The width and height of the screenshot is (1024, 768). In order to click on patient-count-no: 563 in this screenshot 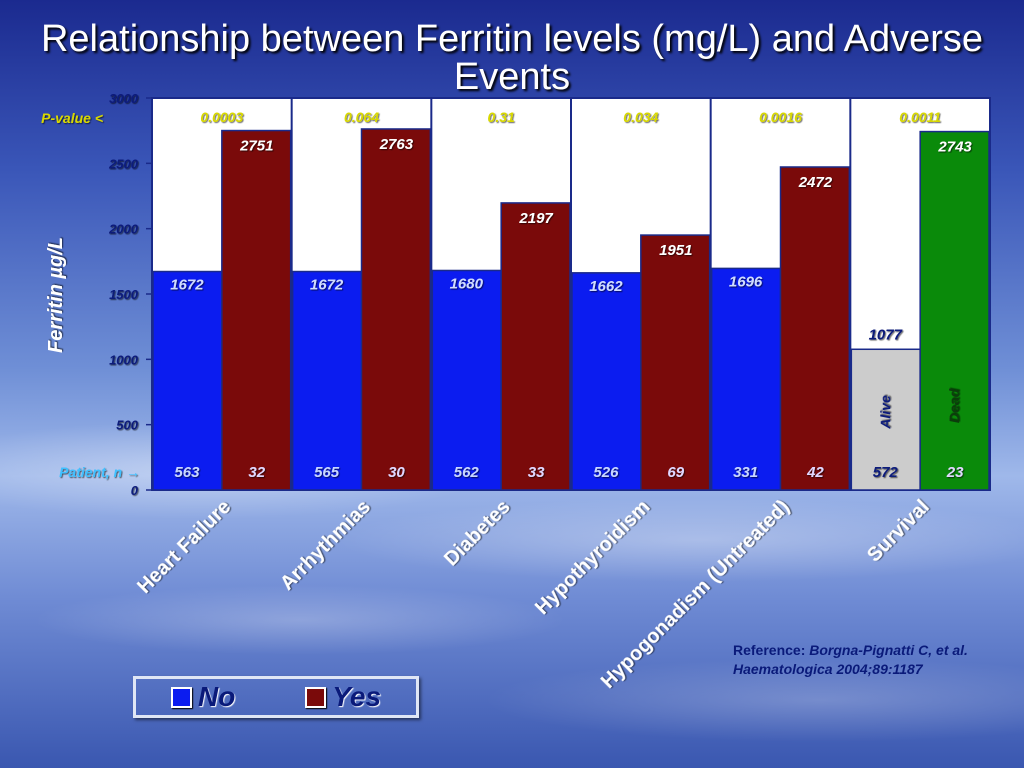, I will do `click(187, 472)`.